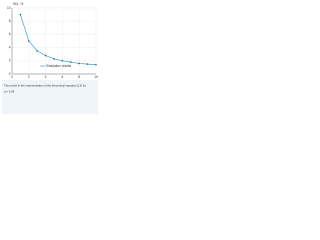 This screenshot has width=320, height=240. Describe the element at coordinates (10, 34) in the screenshot. I see `y-tick-label: 6` at that location.